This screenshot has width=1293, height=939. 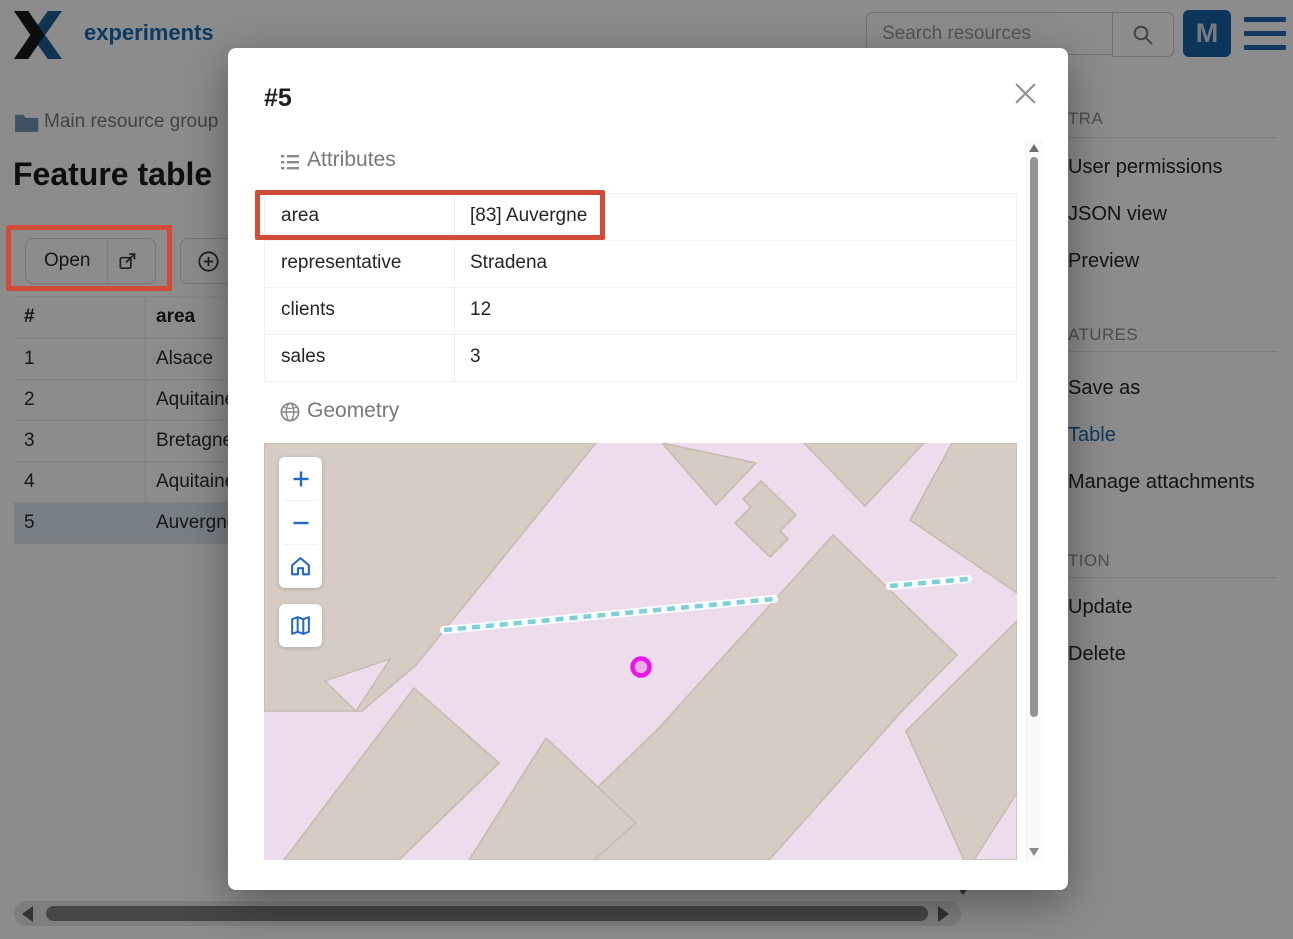 I want to click on button-divider, so click(x=108, y=261).